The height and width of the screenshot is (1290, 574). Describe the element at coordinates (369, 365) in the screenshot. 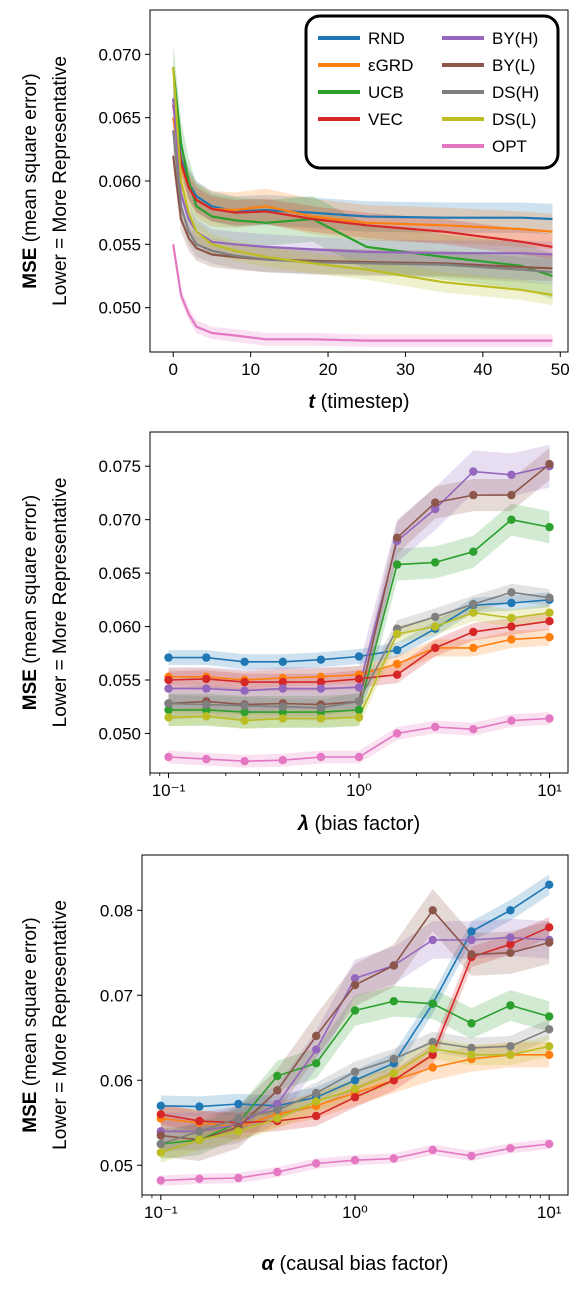

I see `x-axis-ticks: 0 10 20 30 40 50` at that location.